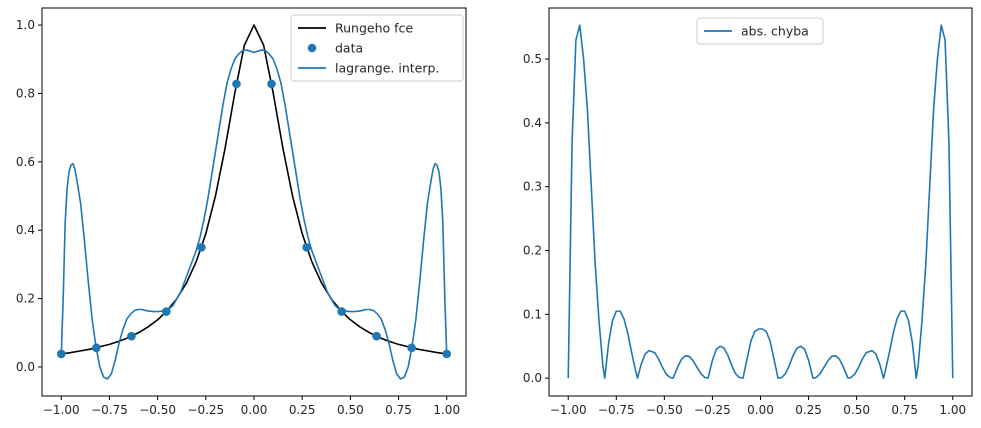  What do you see at coordinates (25, 25) in the screenshot?
I see `y-tick-label: 1.0` at bounding box center [25, 25].